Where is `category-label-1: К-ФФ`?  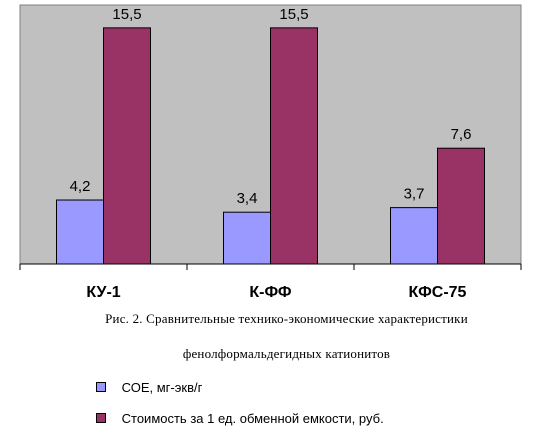
category-label-1: К-ФФ is located at coordinates (270, 292).